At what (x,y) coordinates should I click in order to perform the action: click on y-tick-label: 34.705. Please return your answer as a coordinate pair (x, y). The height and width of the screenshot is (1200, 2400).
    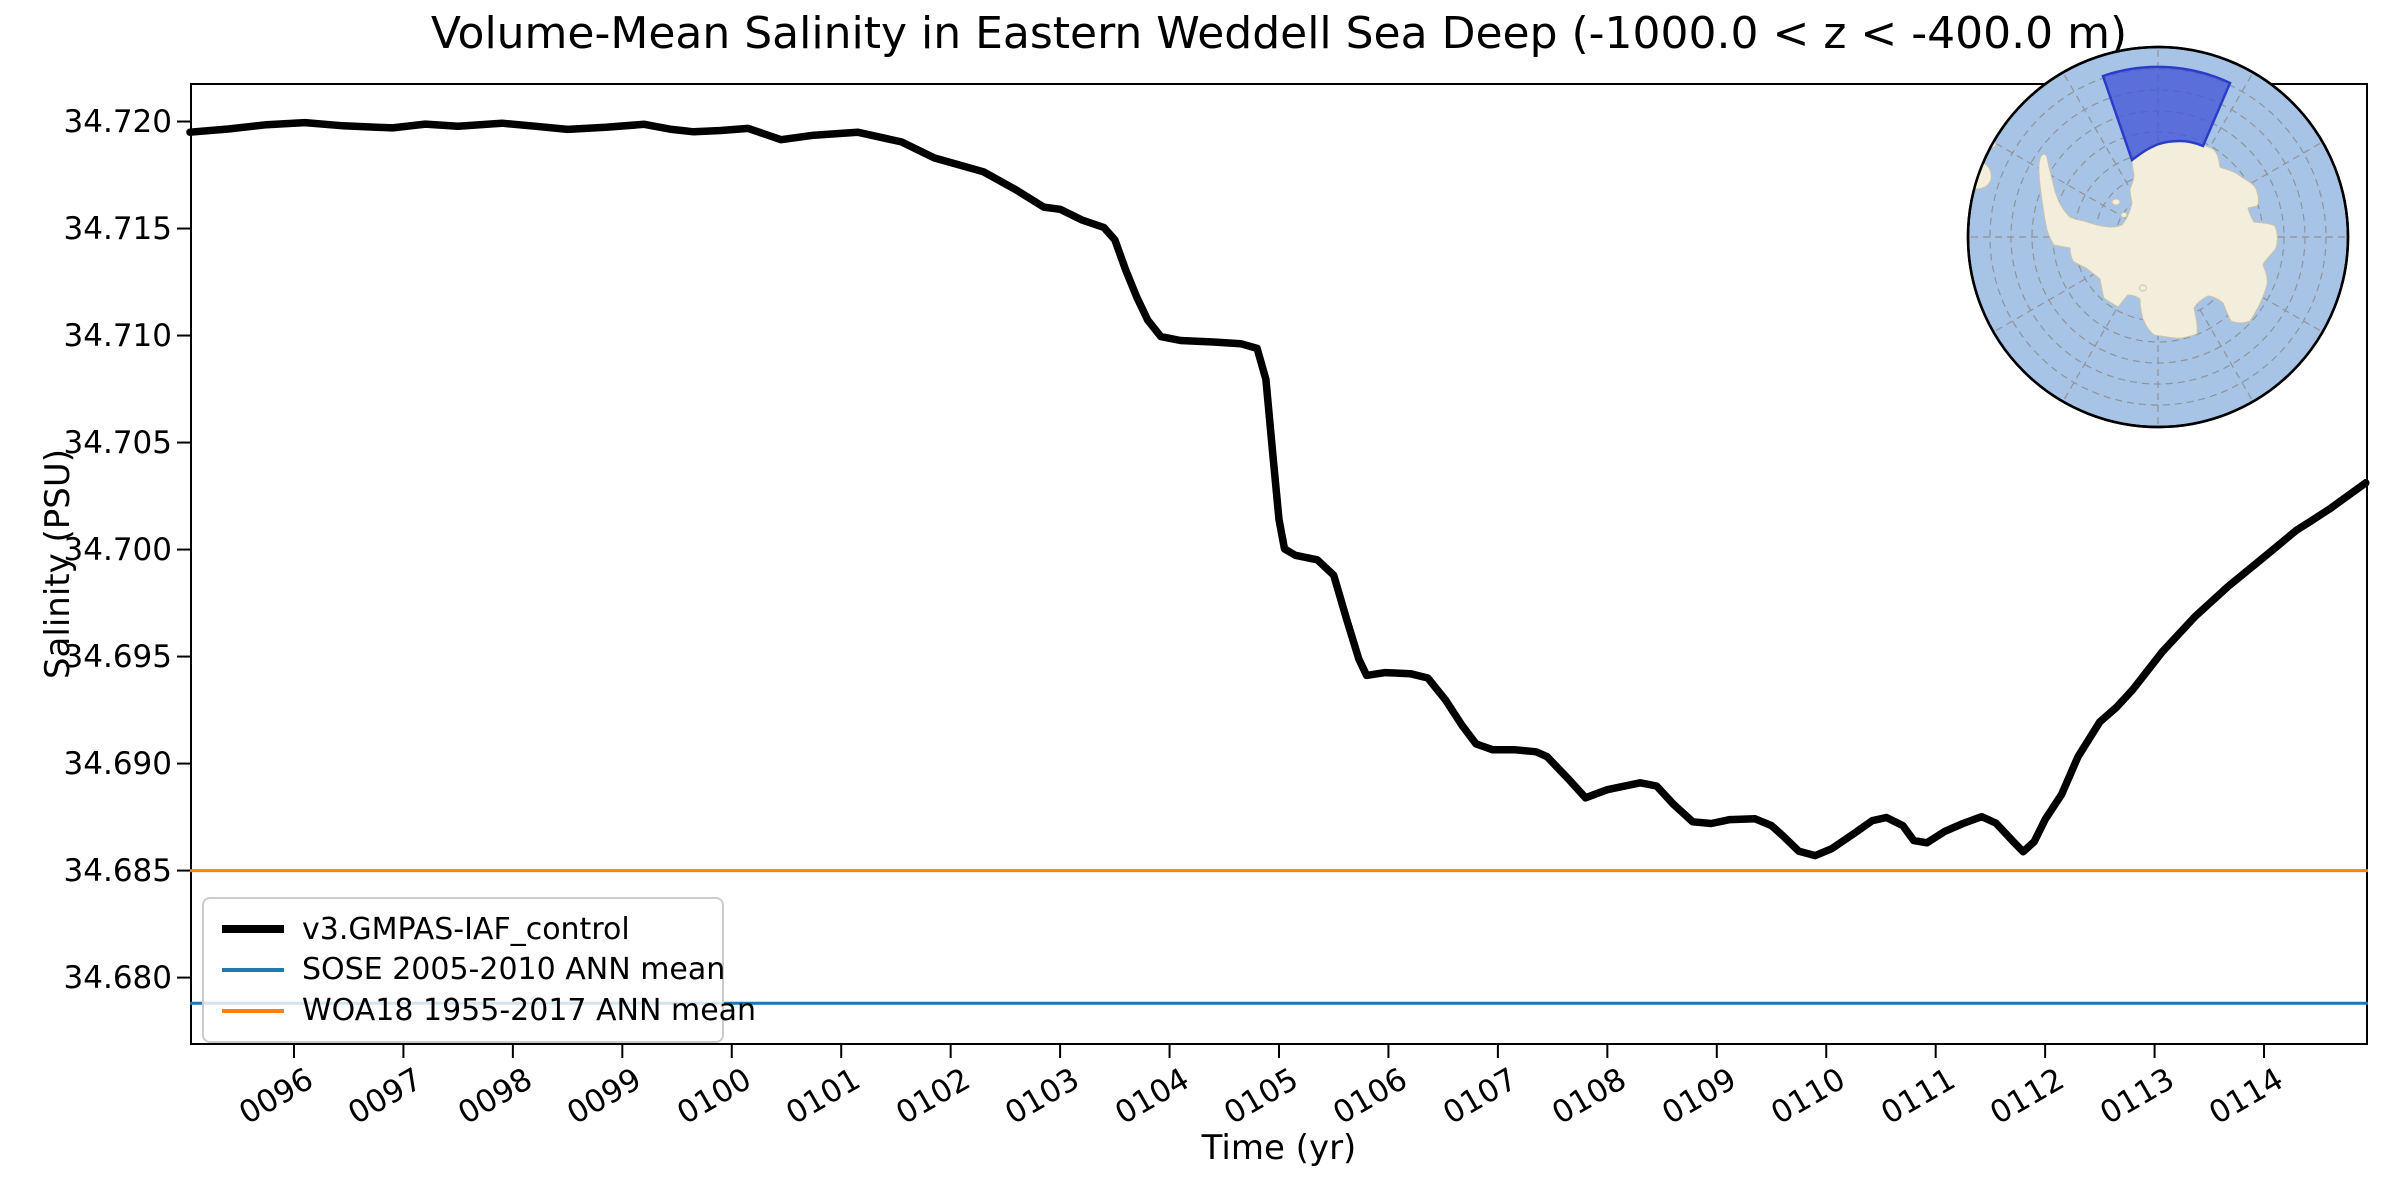
    Looking at the image, I should click on (117, 442).